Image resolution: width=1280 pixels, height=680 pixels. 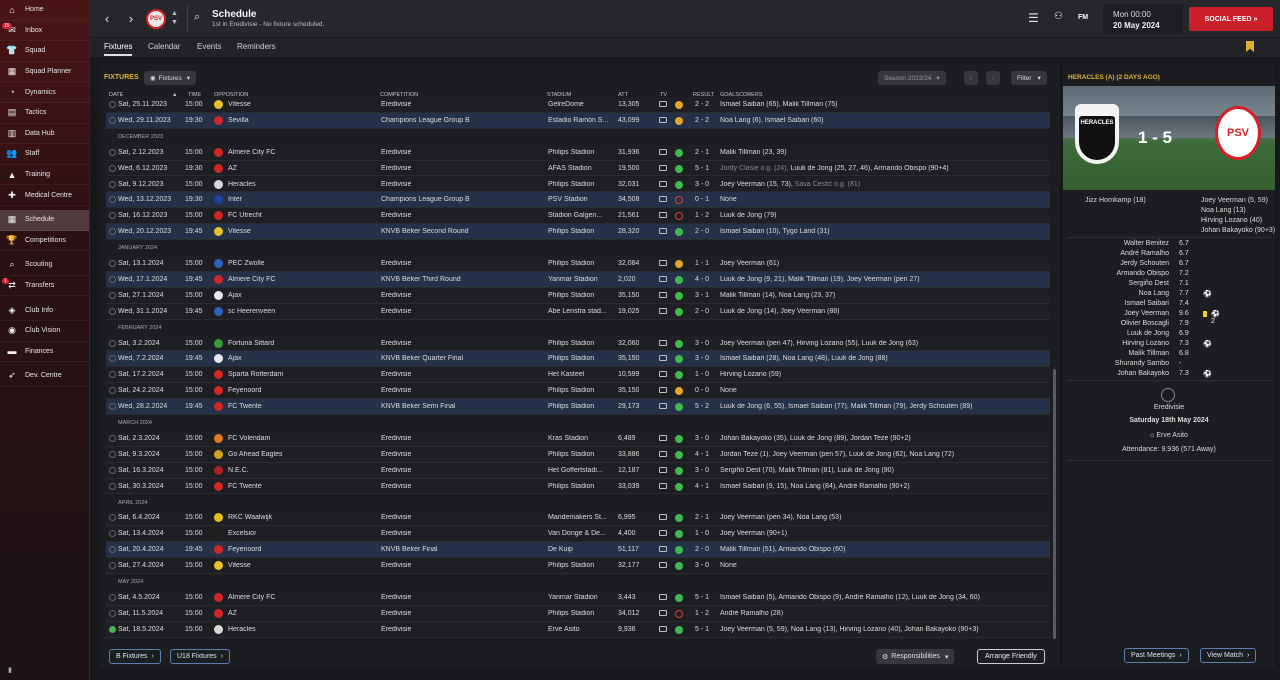 I want to click on col-competition: COMPETITION, so click(x=399, y=95).